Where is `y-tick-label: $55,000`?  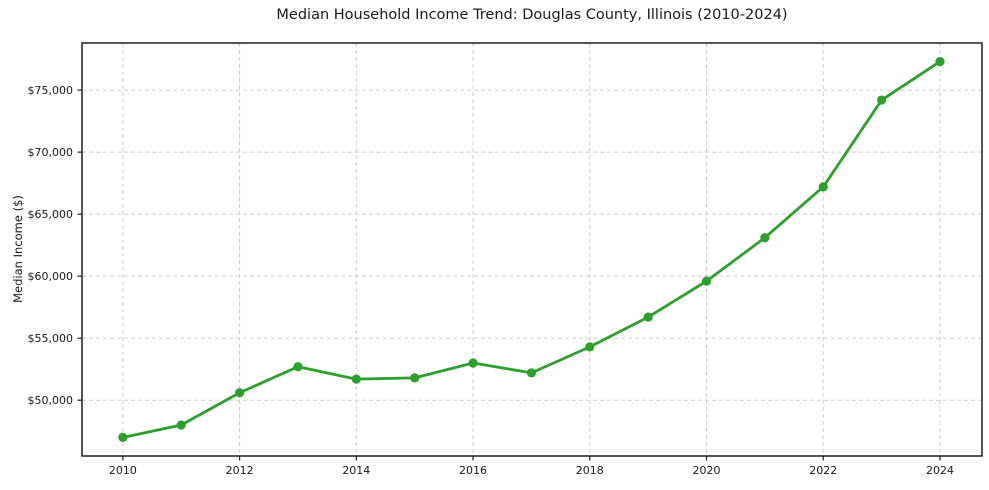 y-tick-label: $55,000 is located at coordinates (51, 338).